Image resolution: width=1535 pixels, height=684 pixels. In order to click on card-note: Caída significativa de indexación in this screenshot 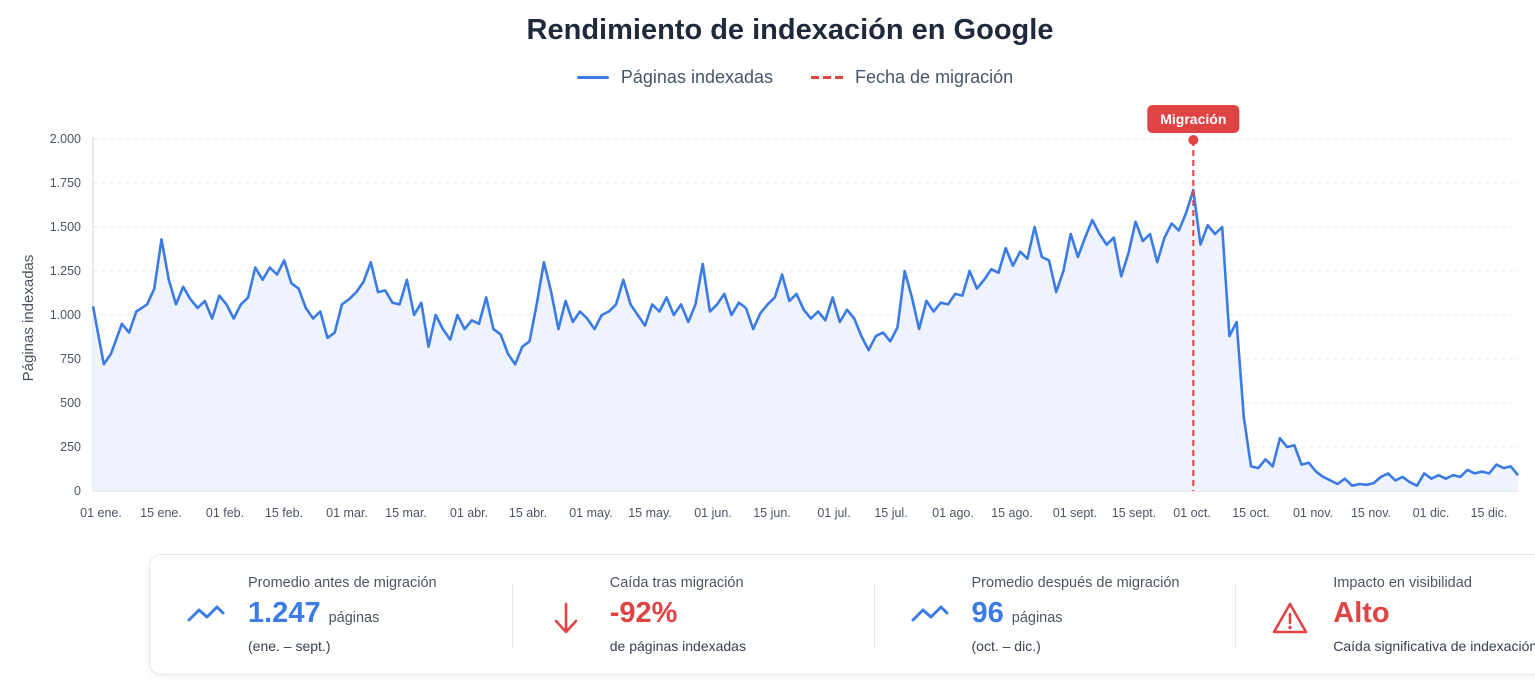, I will do `click(1434, 646)`.